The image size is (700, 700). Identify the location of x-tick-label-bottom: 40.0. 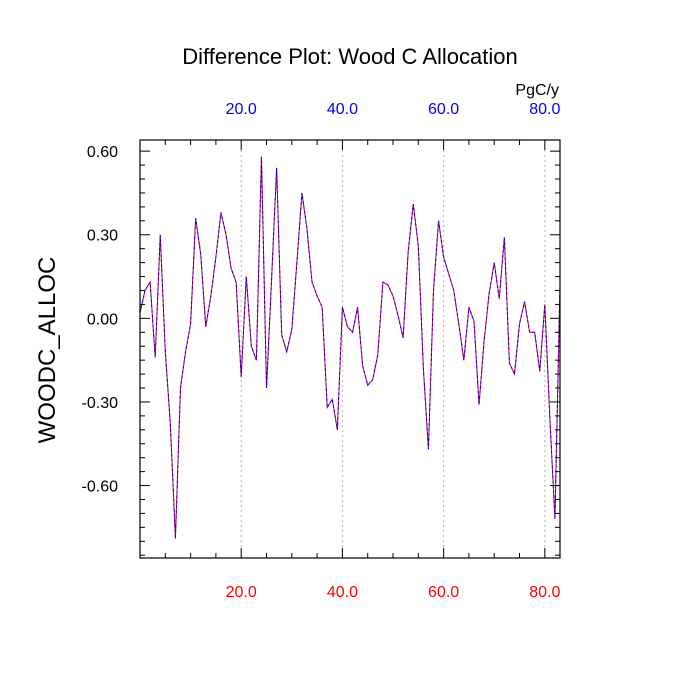
(342, 592).